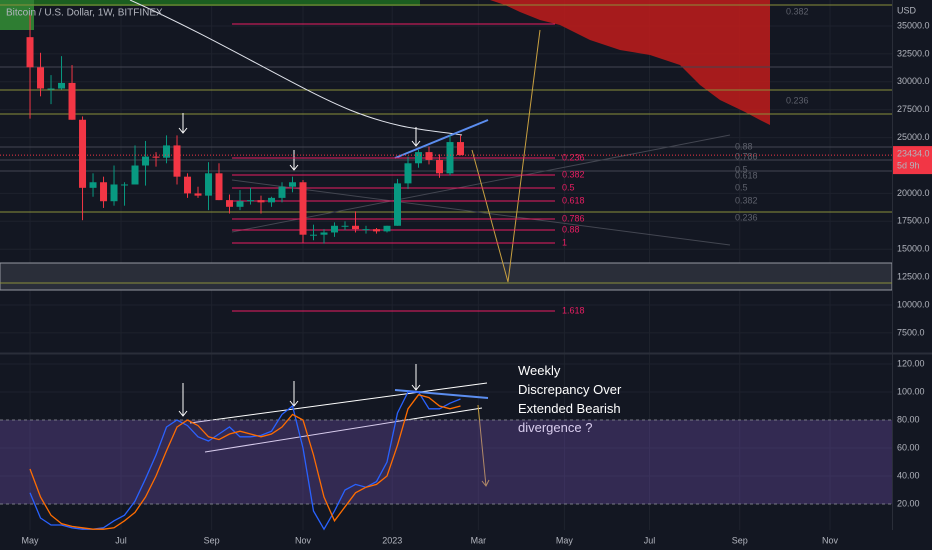 Image resolution: width=932 pixels, height=550 pixels. Describe the element at coordinates (912, 160) in the screenshot. I see `price-tag` at that location.